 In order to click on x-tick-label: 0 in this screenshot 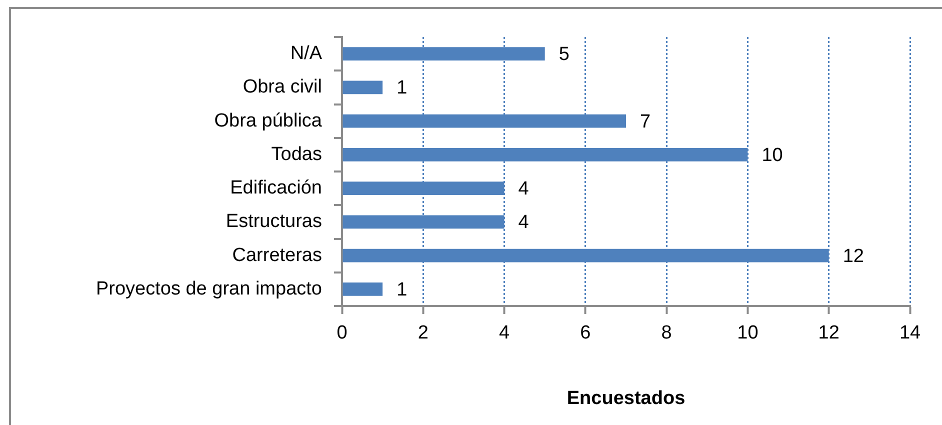, I will do `click(342, 333)`.